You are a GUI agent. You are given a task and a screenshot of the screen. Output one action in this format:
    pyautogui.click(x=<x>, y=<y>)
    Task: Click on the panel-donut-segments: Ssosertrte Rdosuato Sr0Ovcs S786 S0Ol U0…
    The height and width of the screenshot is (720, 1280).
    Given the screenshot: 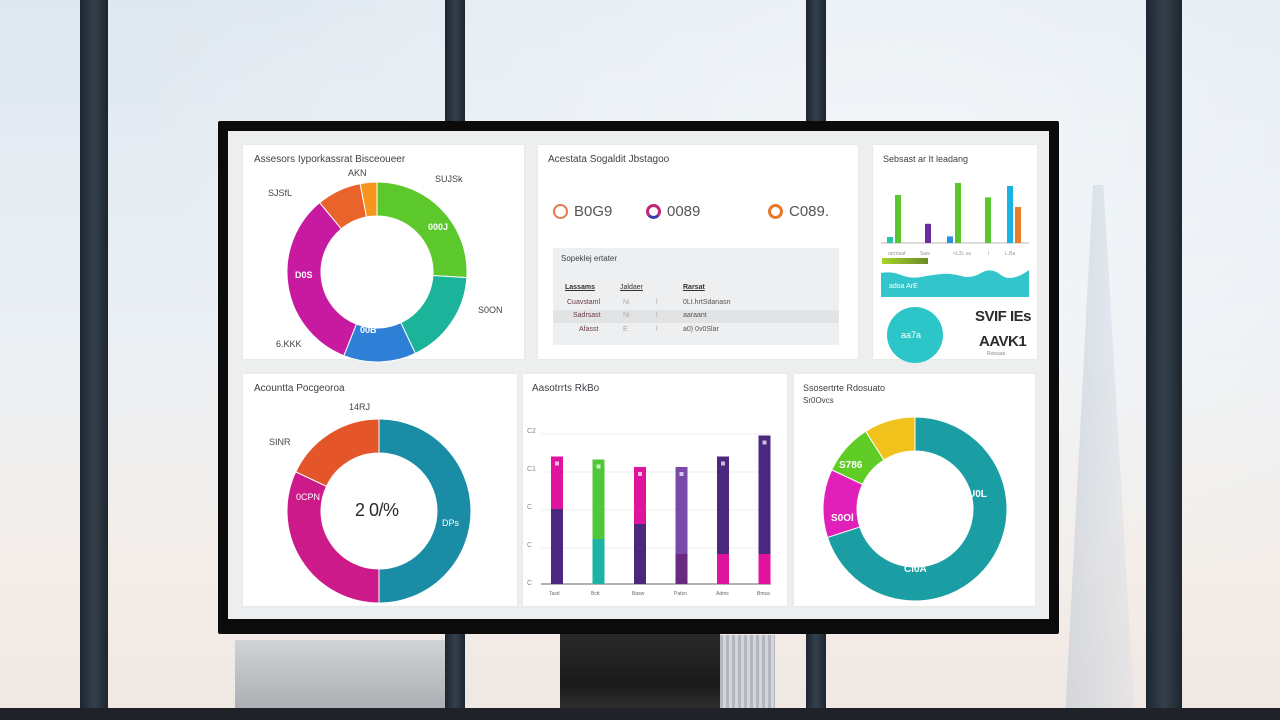 What is the action you would take?
    pyautogui.click(x=914, y=490)
    